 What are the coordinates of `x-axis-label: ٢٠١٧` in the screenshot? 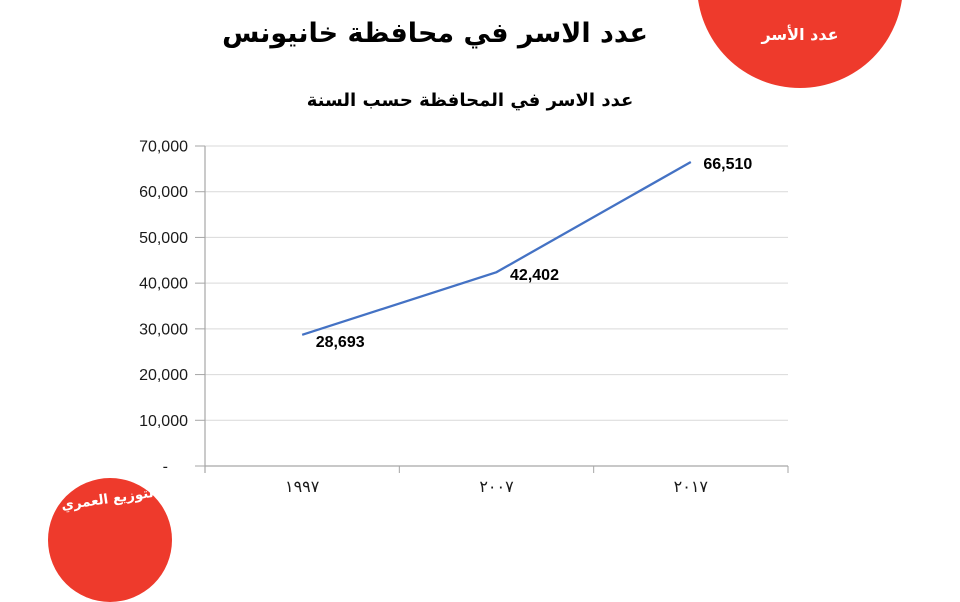 It's located at (691, 486).